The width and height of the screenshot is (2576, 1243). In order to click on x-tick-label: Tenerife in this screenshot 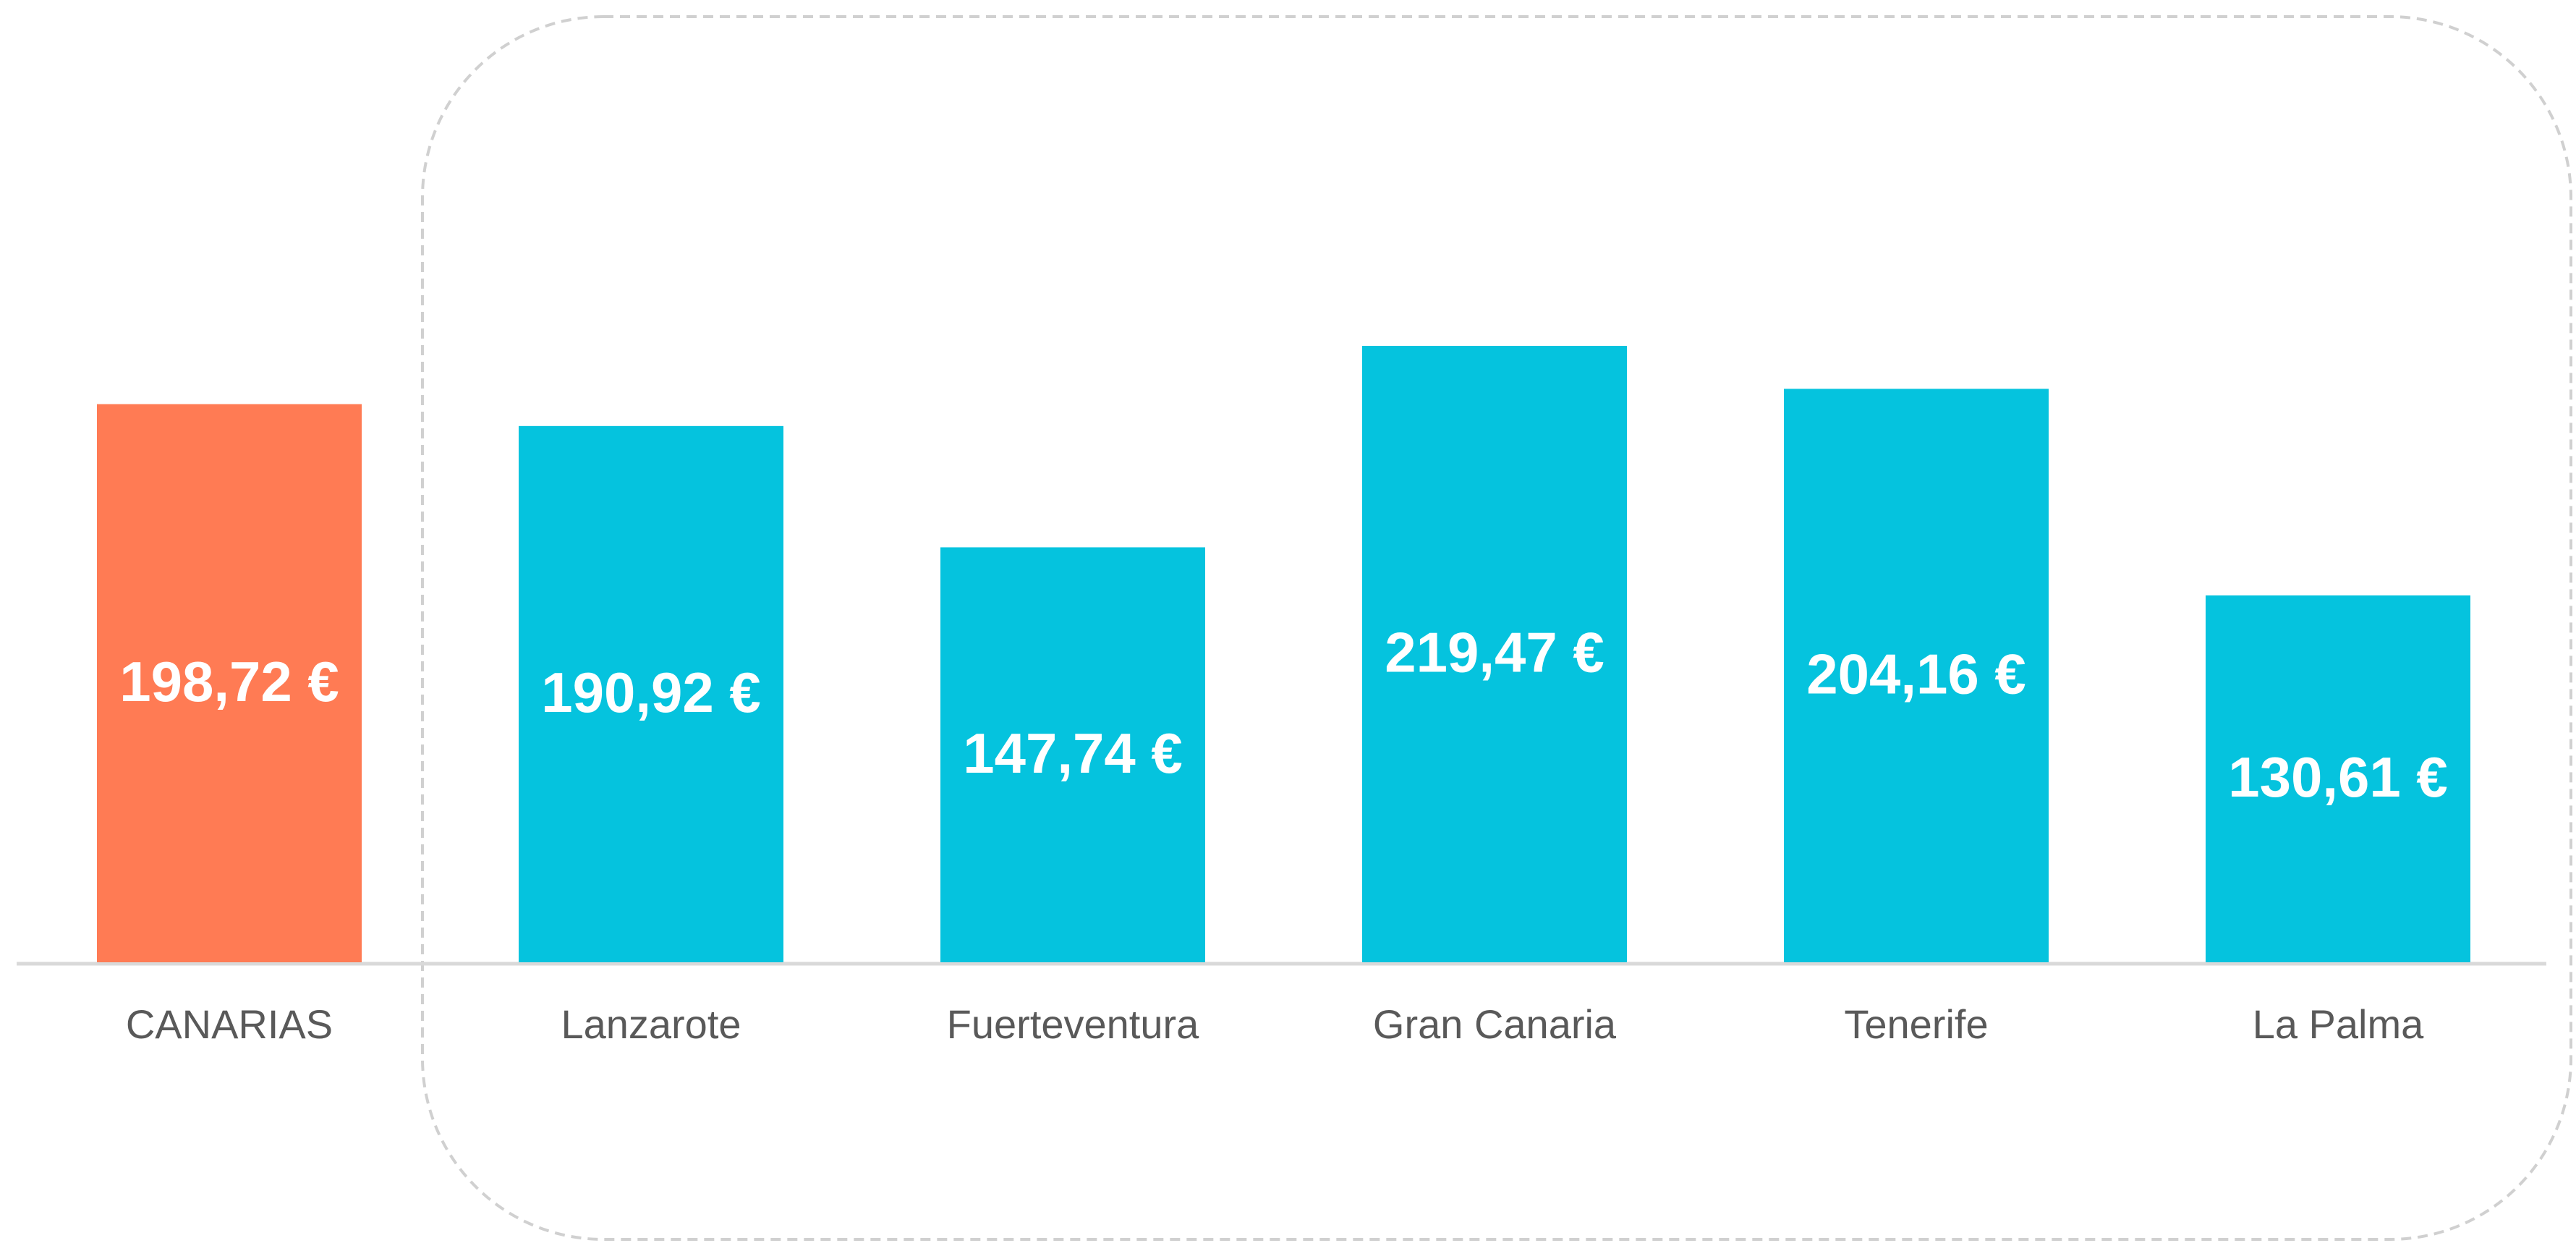, I will do `click(1916, 1024)`.